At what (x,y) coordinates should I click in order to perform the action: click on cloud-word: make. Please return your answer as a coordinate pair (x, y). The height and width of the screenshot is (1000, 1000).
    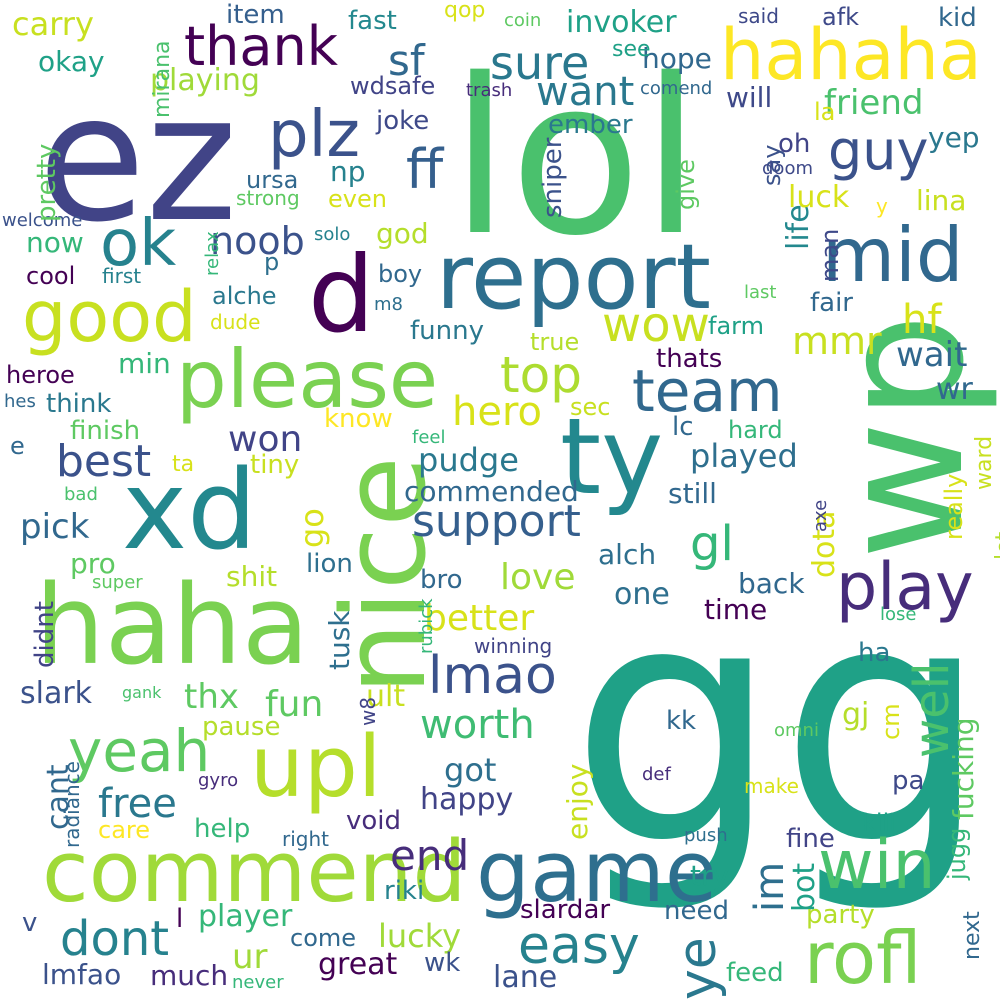
    Looking at the image, I should click on (771, 786).